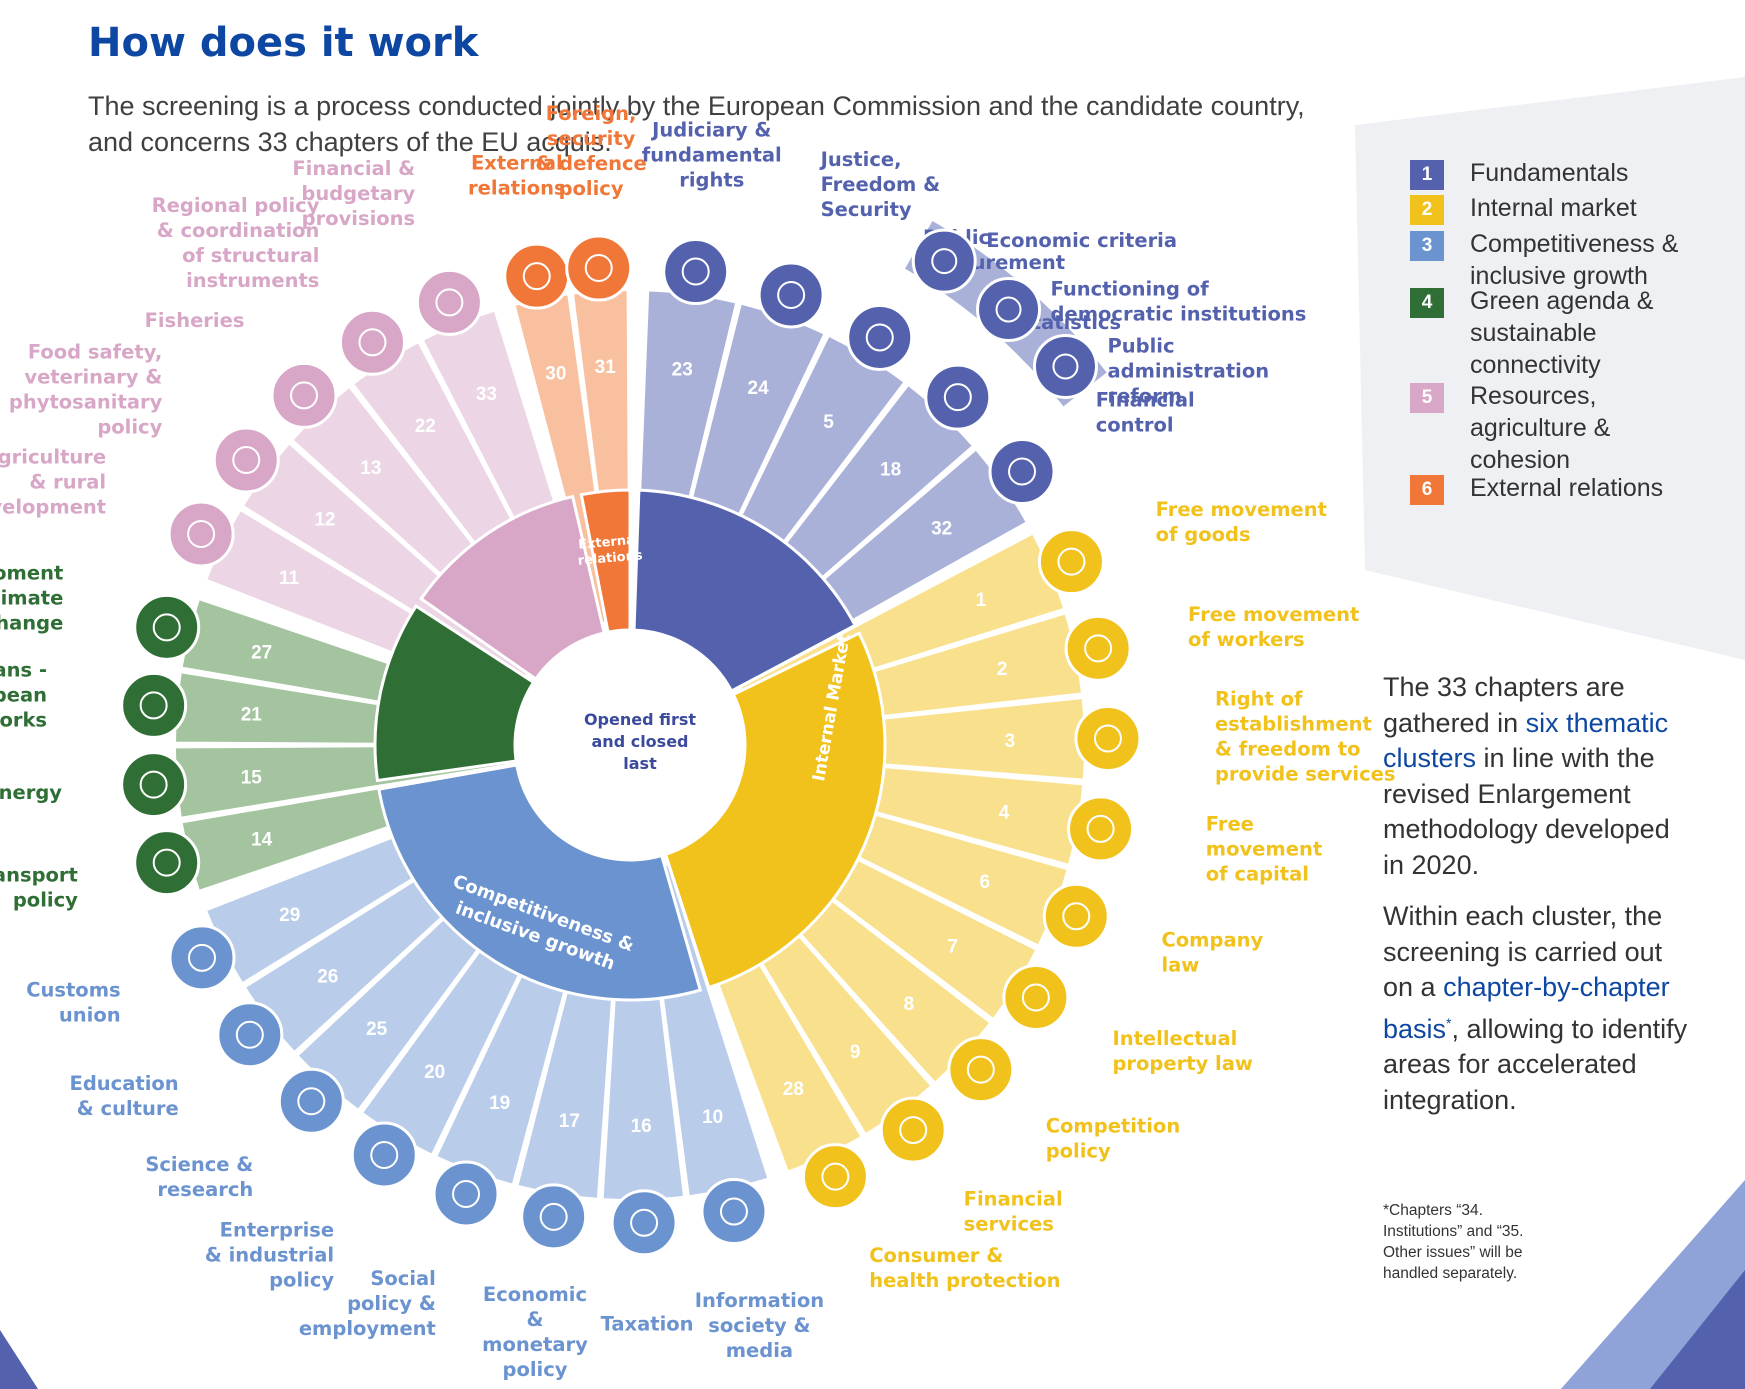 This screenshot has width=1745, height=1389. What do you see at coordinates (23, 720) in the screenshot?
I see `chapter-label-line: networks` at bounding box center [23, 720].